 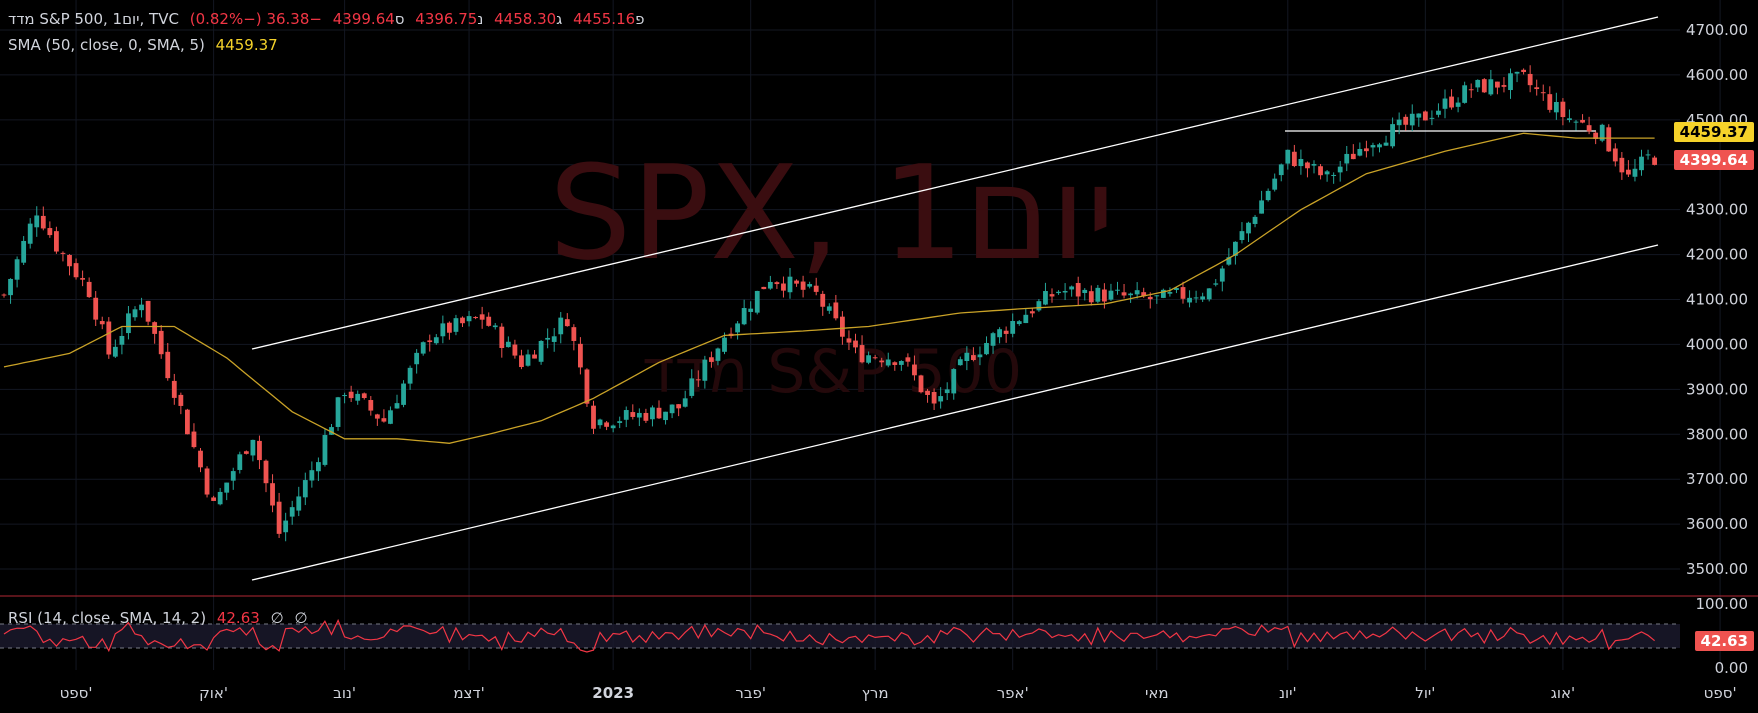 I want to click on time-tick-label: אפר', so click(x=1013, y=693).